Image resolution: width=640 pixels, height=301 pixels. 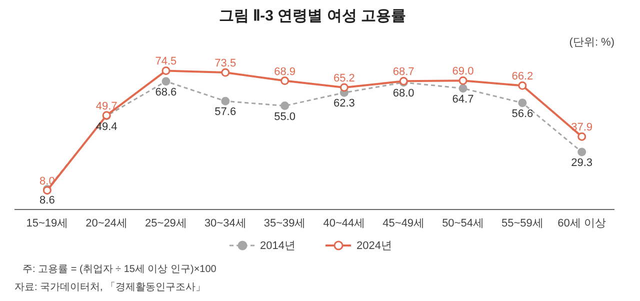 I want to click on data-label: 57.6, so click(x=225, y=112).